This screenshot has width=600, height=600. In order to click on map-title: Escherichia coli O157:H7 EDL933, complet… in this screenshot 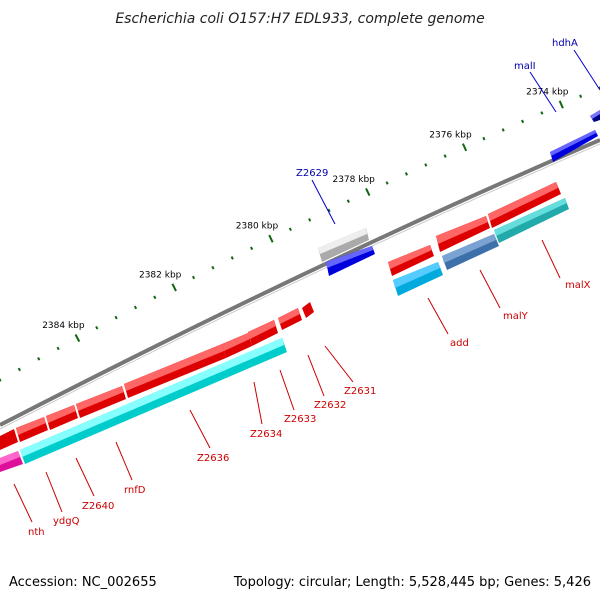, I will do `click(299, 19)`.